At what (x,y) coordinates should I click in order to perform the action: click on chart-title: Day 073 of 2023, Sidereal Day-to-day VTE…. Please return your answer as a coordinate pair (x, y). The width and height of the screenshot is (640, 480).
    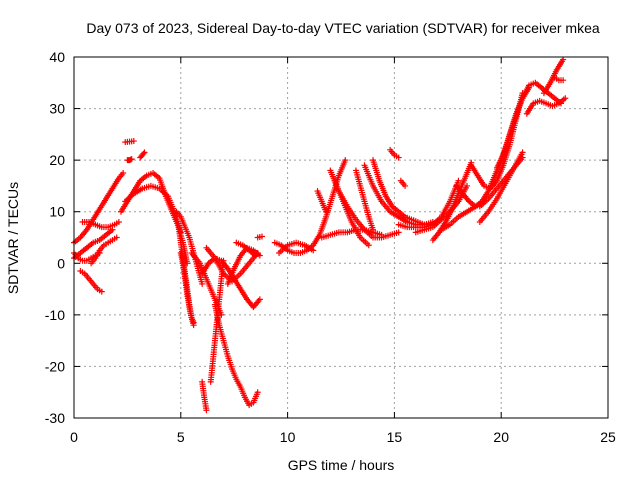
    Looking at the image, I should click on (342, 28).